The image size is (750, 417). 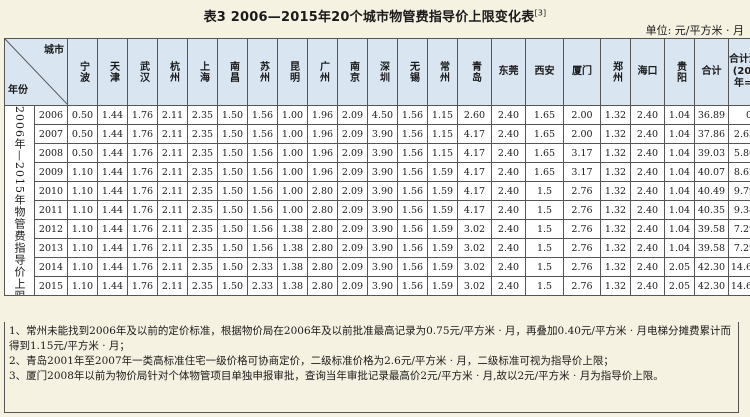 What do you see at coordinates (51, 153) in the screenshot?
I see `year-cell: 2008` at bounding box center [51, 153].